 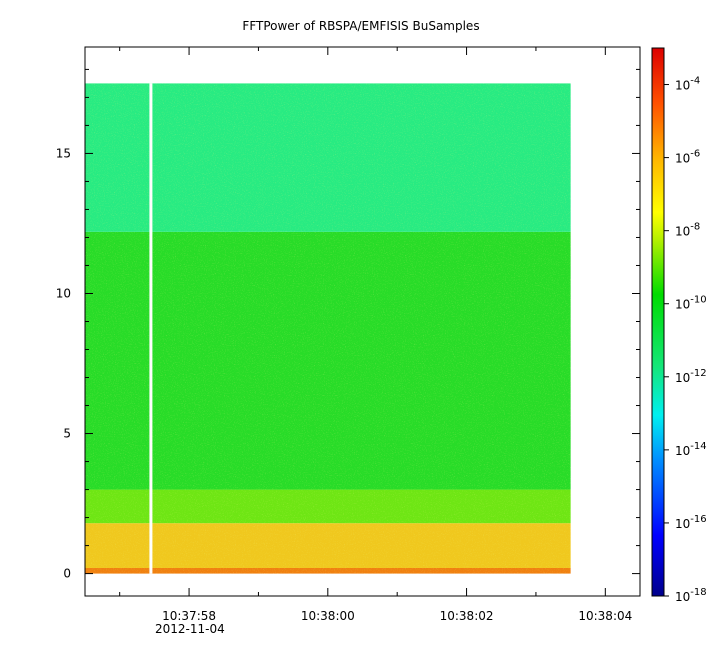 I want to click on colorbar-tick-label-5: 10⁻¹⁴, so click(x=691, y=449).